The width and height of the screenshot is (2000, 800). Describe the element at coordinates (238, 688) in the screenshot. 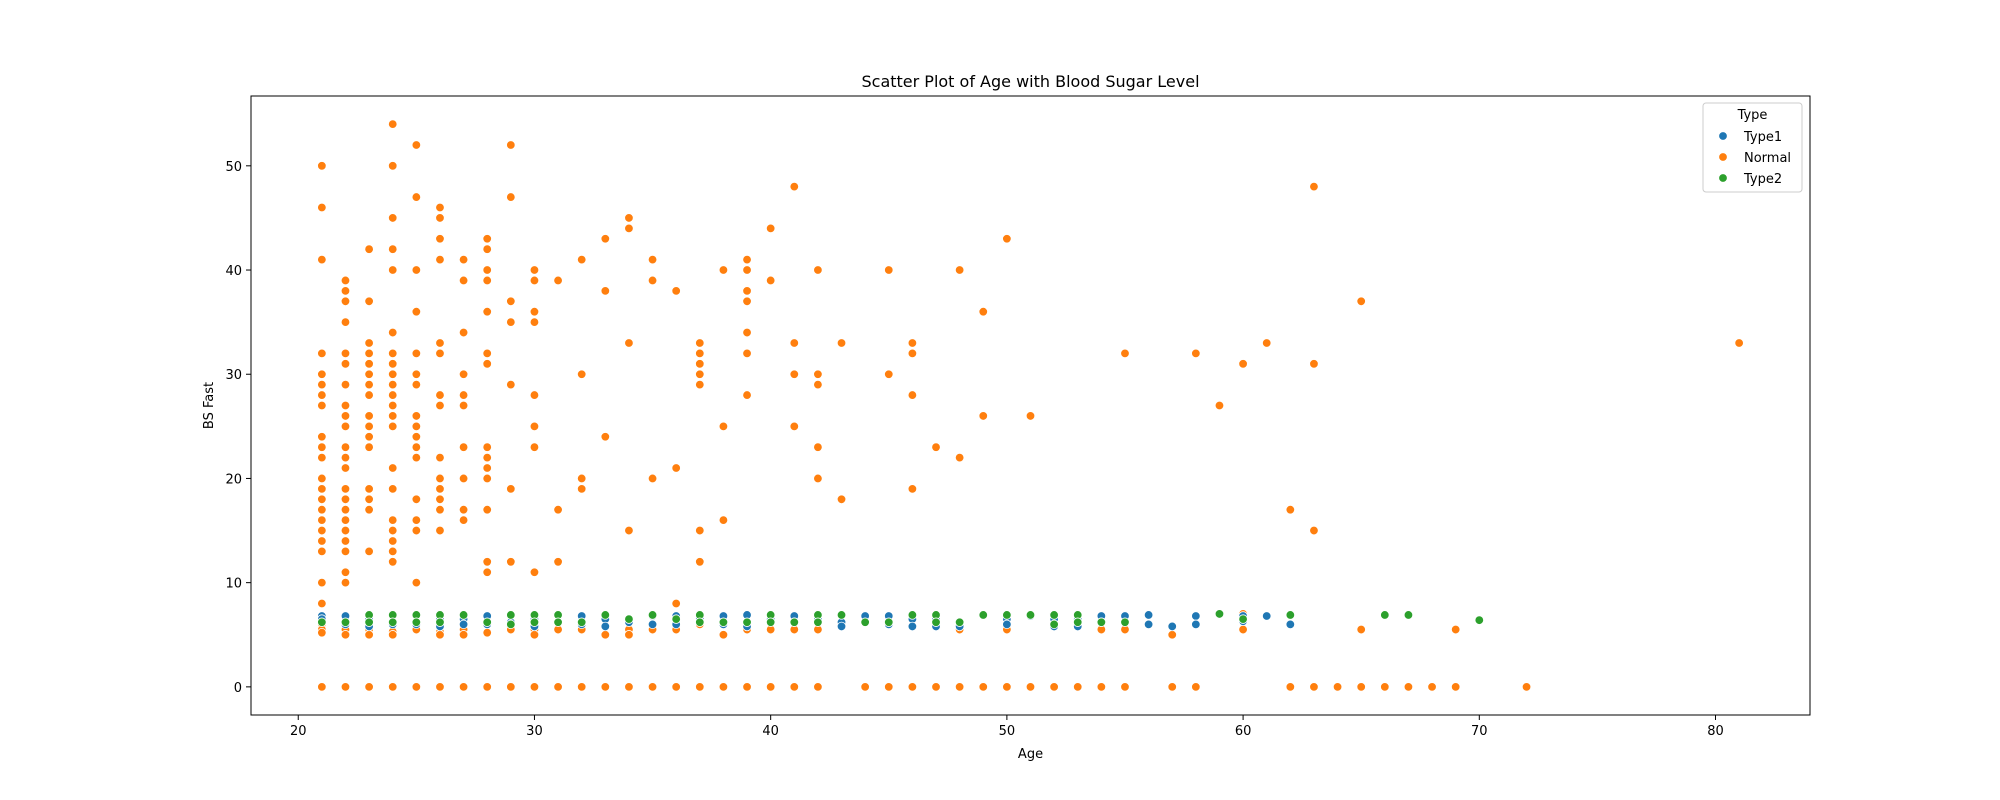

I see `y-tick-label: 0` at that location.